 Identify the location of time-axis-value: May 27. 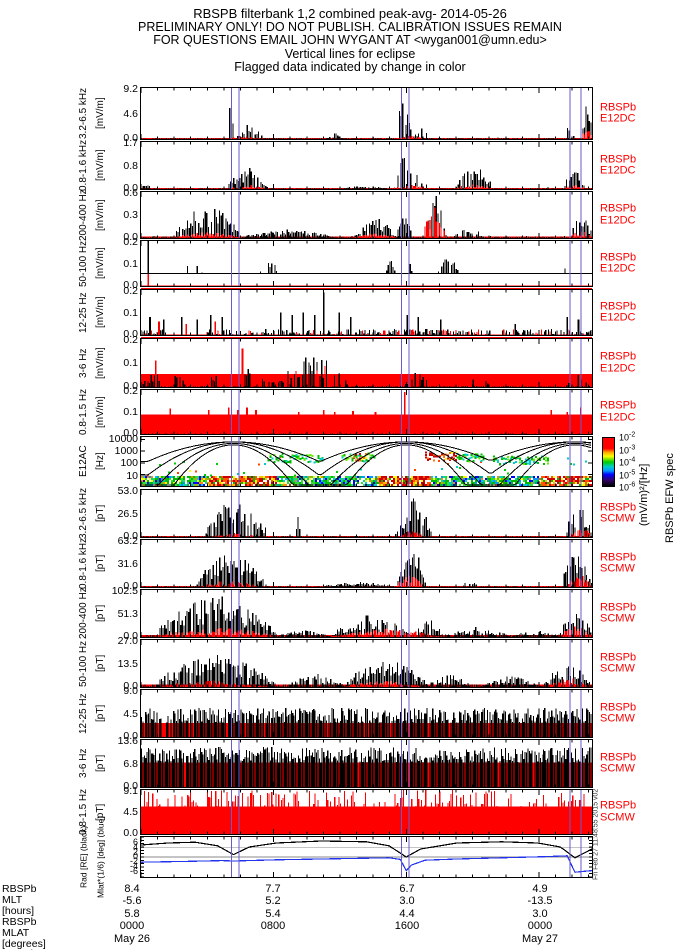
(540, 938).